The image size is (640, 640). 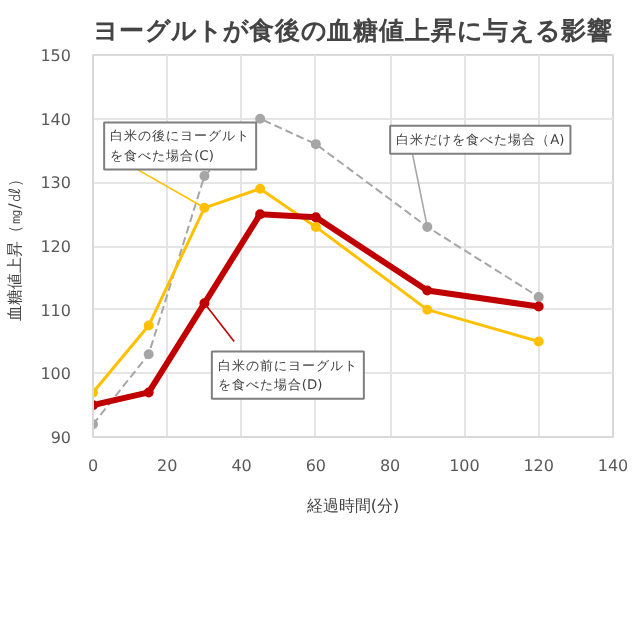 What do you see at coordinates (56, 247) in the screenshot?
I see `y-tick-label: 120` at bounding box center [56, 247].